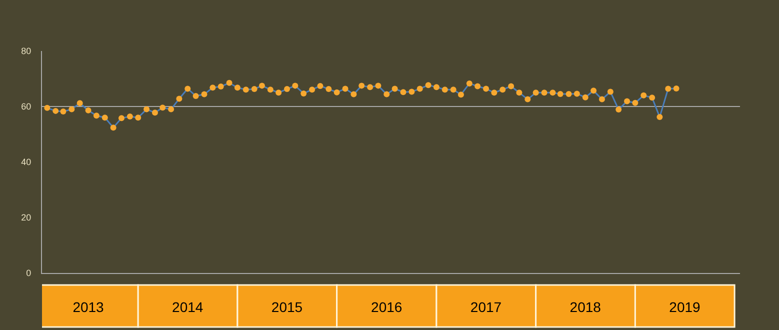  What do you see at coordinates (26, 217) in the screenshot?
I see `y-tick-label: 20` at bounding box center [26, 217].